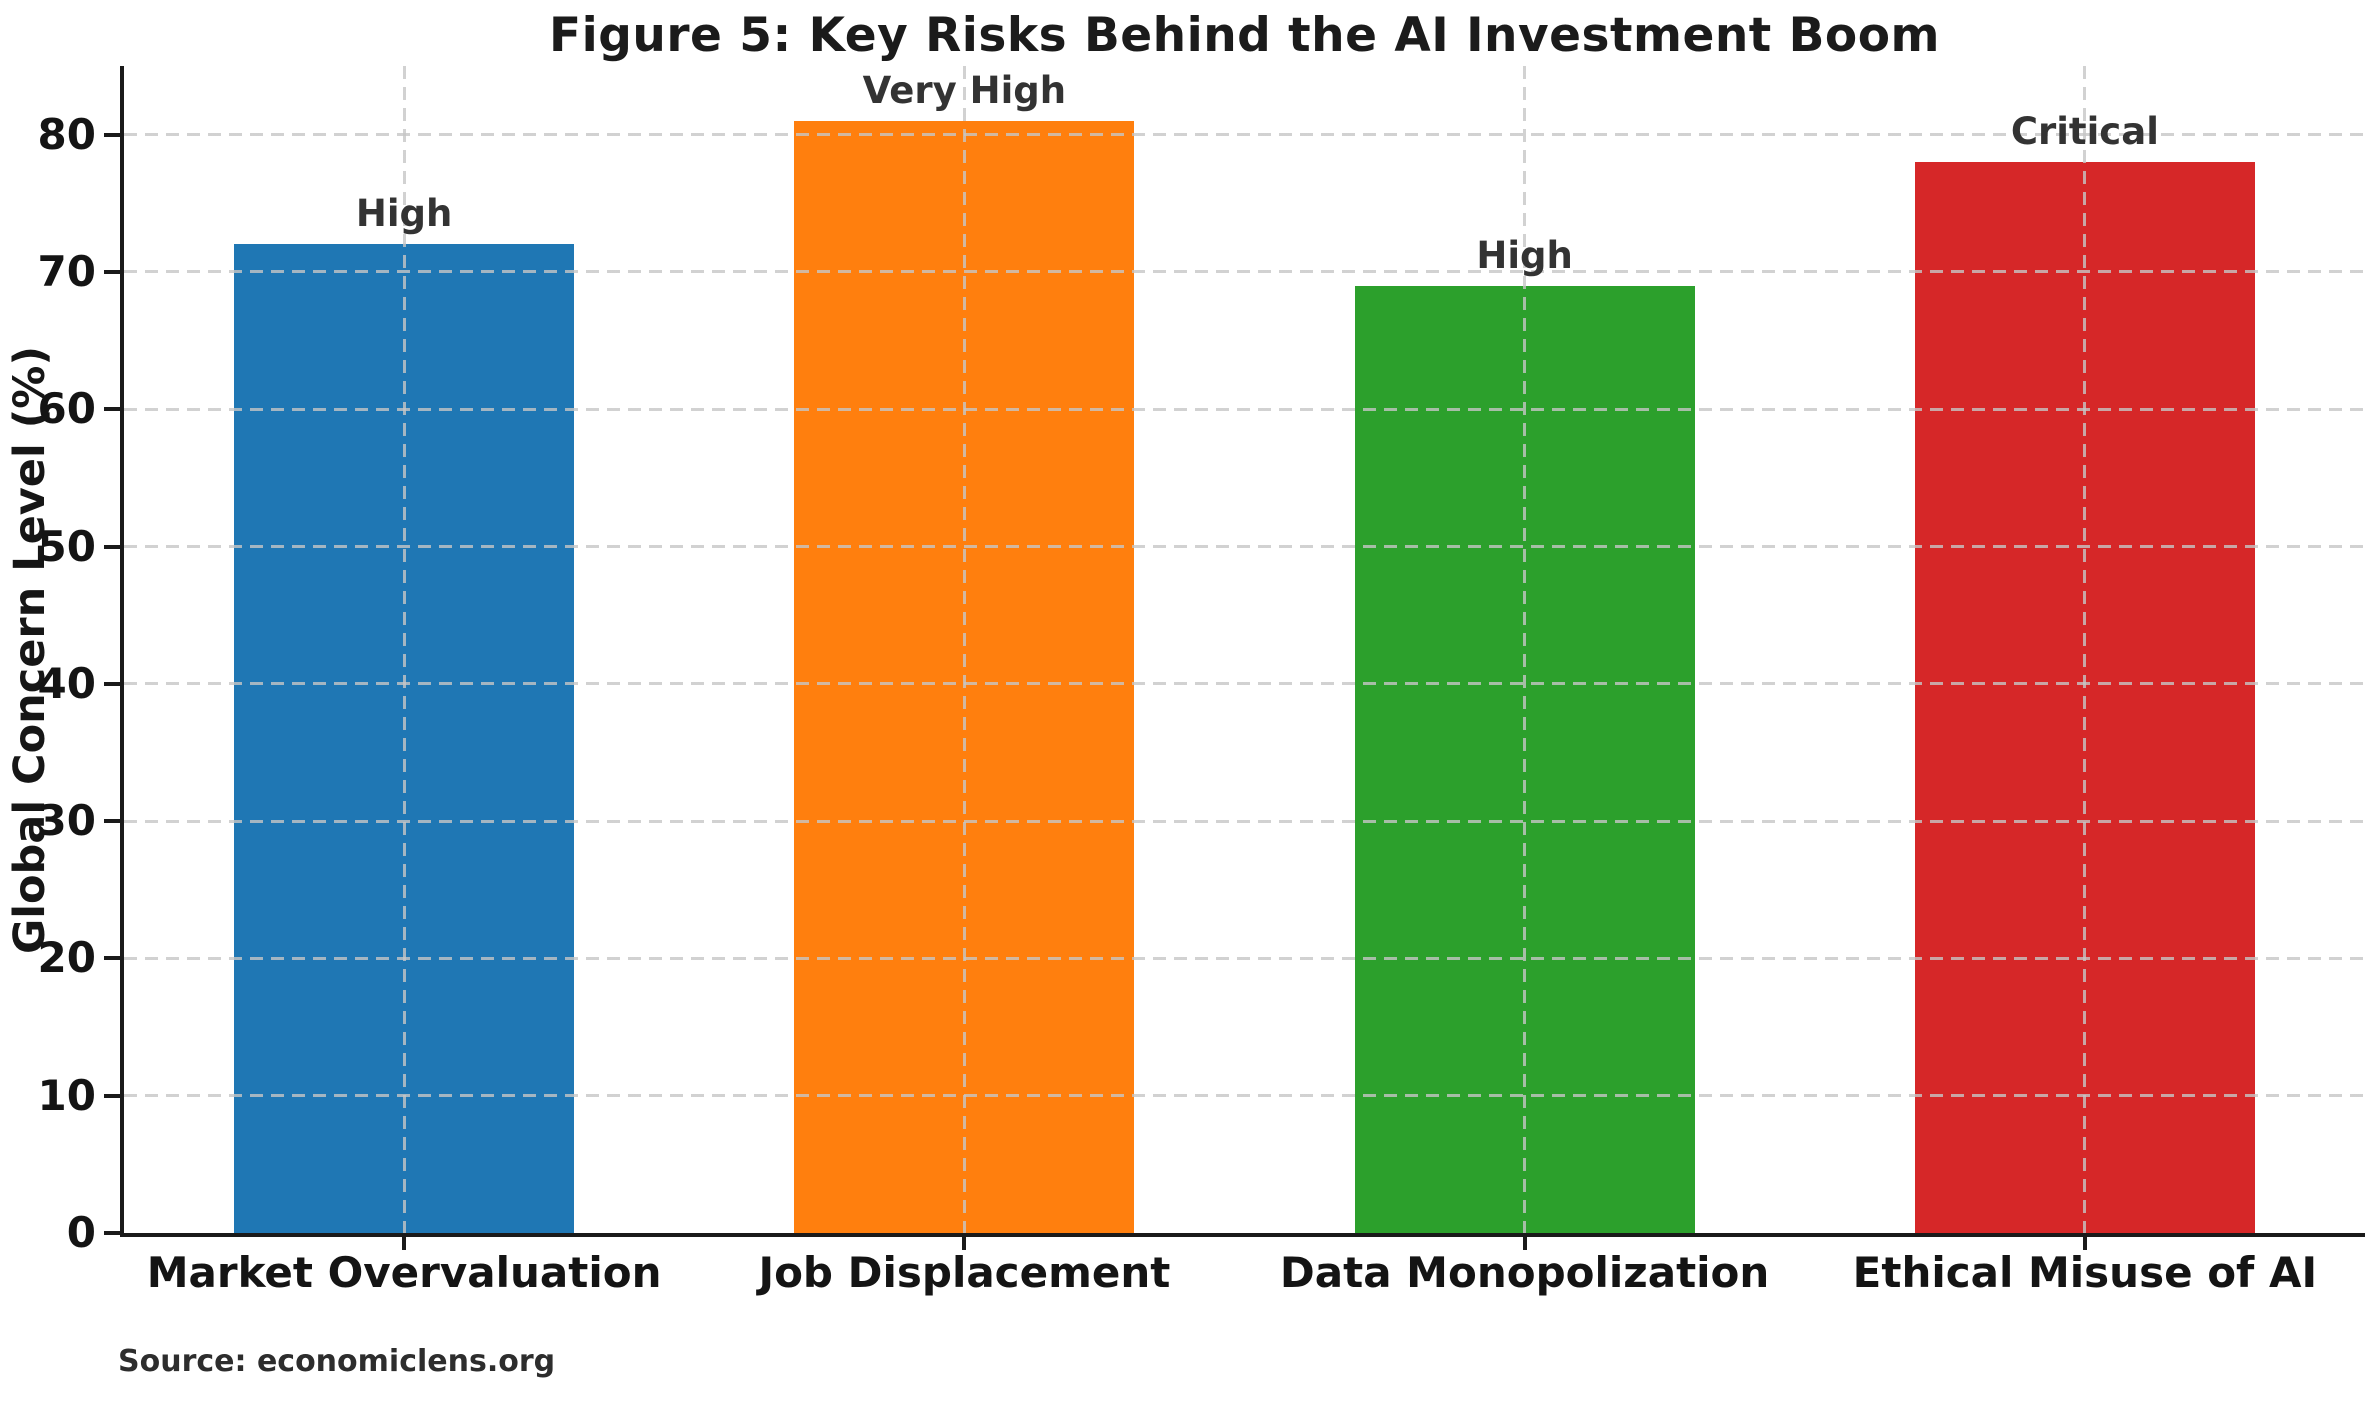 This screenshot has height=1402, width=2379. I want to click on x-tick-label: Market Overvaluation, so click(404, 1272).